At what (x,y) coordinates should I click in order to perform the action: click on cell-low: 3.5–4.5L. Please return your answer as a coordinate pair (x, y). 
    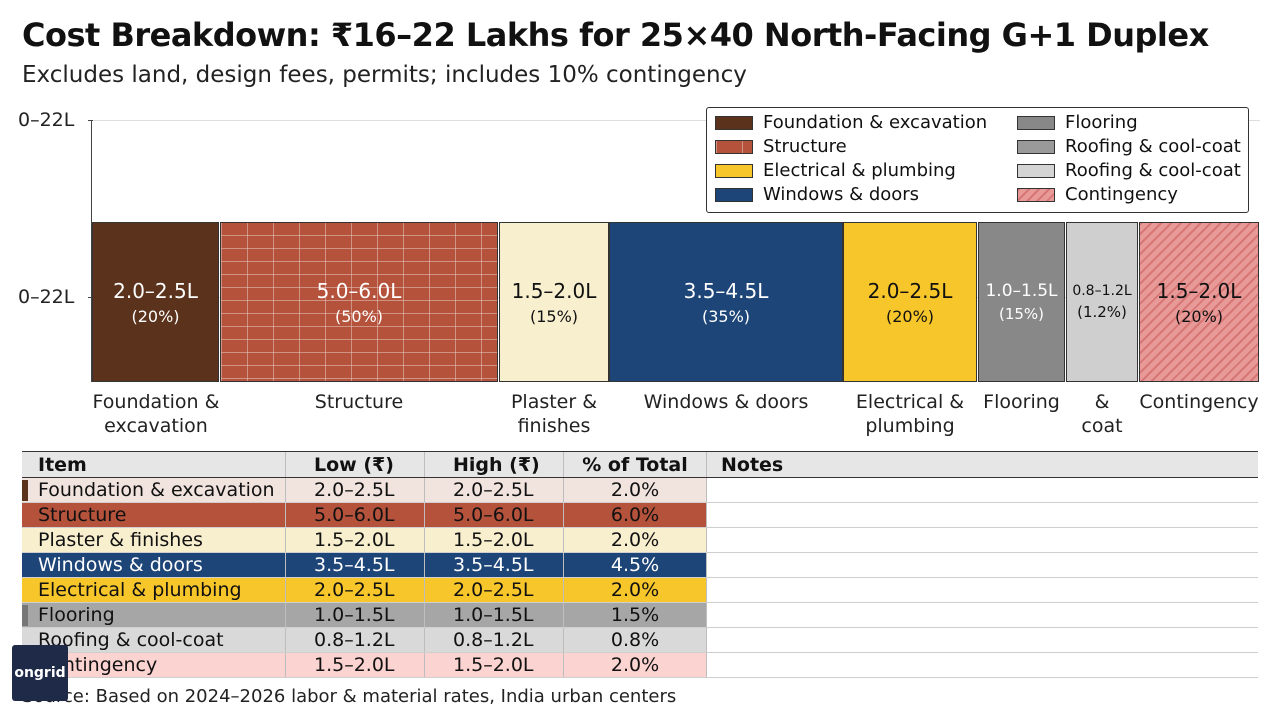
    Looking at the image, I should click on (355, 565).